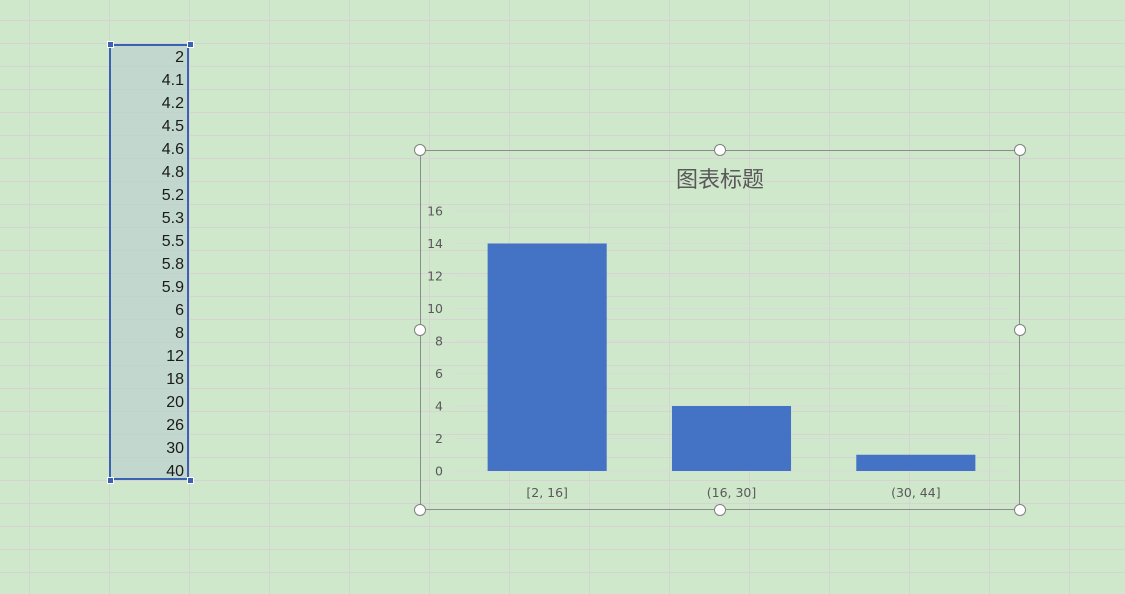 This screenshot has width=1125, height=594. Describe the element at coordinates (172, 264) in the screenshot. I see `cell-value: 5.8` at that location.